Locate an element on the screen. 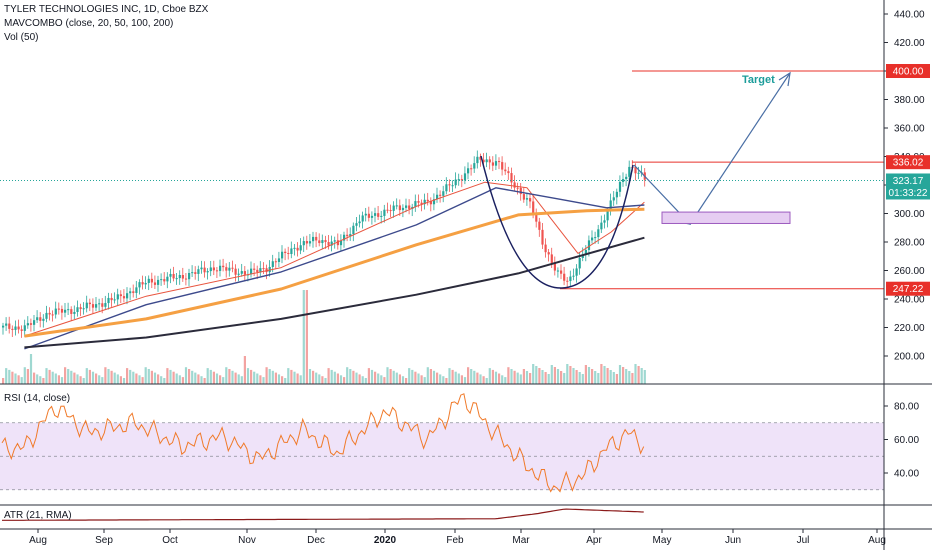 The height and width of the screenshot is (550, 932). last-price-countdown: 01:33:22 is located at coordinates (908, 193).